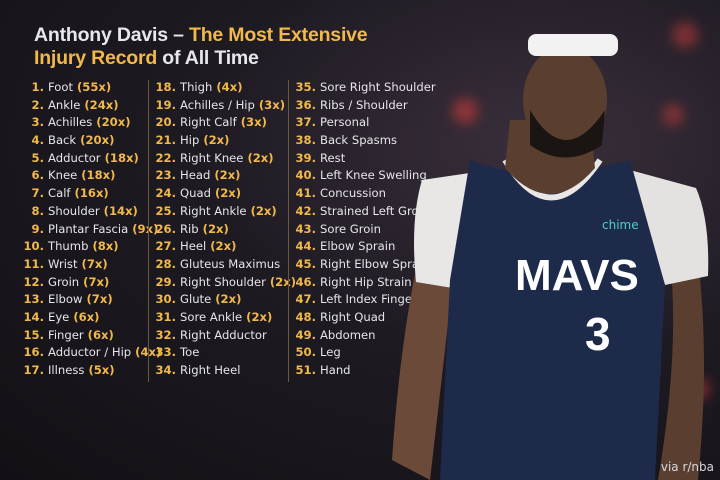  I want to click on title-highlight: Injury Record, so click(96, 58).